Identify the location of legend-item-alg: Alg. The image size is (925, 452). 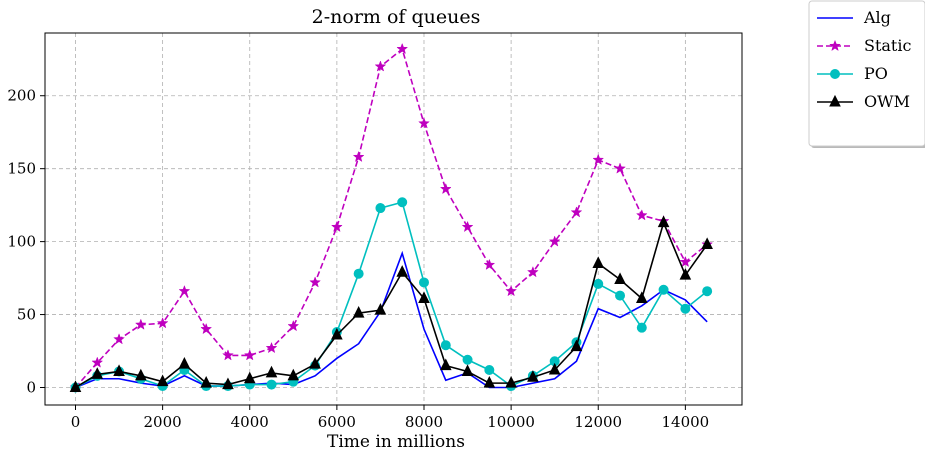
(854, 17).